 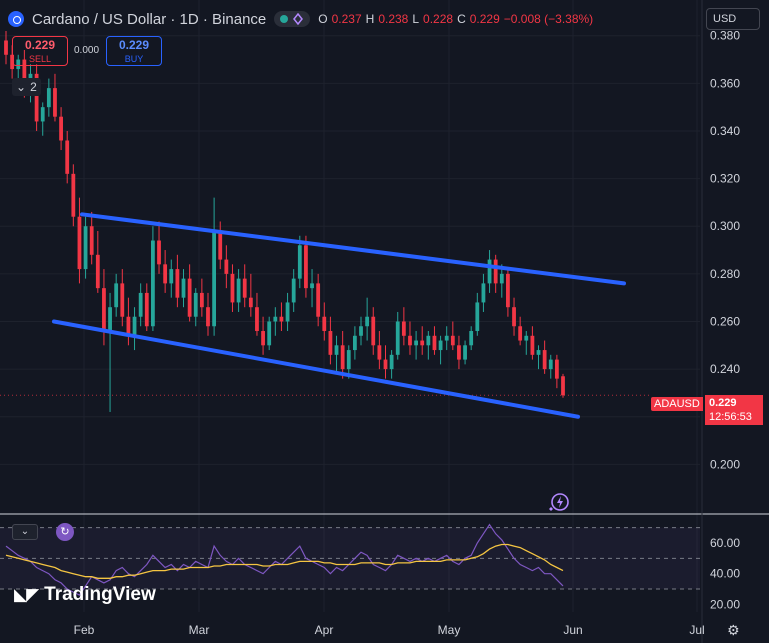 I want to click on time-tick-label: Feb, so click(x=84, y=630).